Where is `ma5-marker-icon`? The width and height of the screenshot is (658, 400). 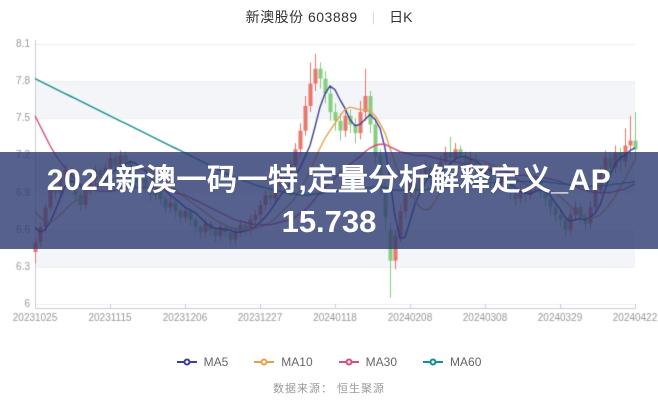
ma5-marker-icon is located at coordinates (186, 362).